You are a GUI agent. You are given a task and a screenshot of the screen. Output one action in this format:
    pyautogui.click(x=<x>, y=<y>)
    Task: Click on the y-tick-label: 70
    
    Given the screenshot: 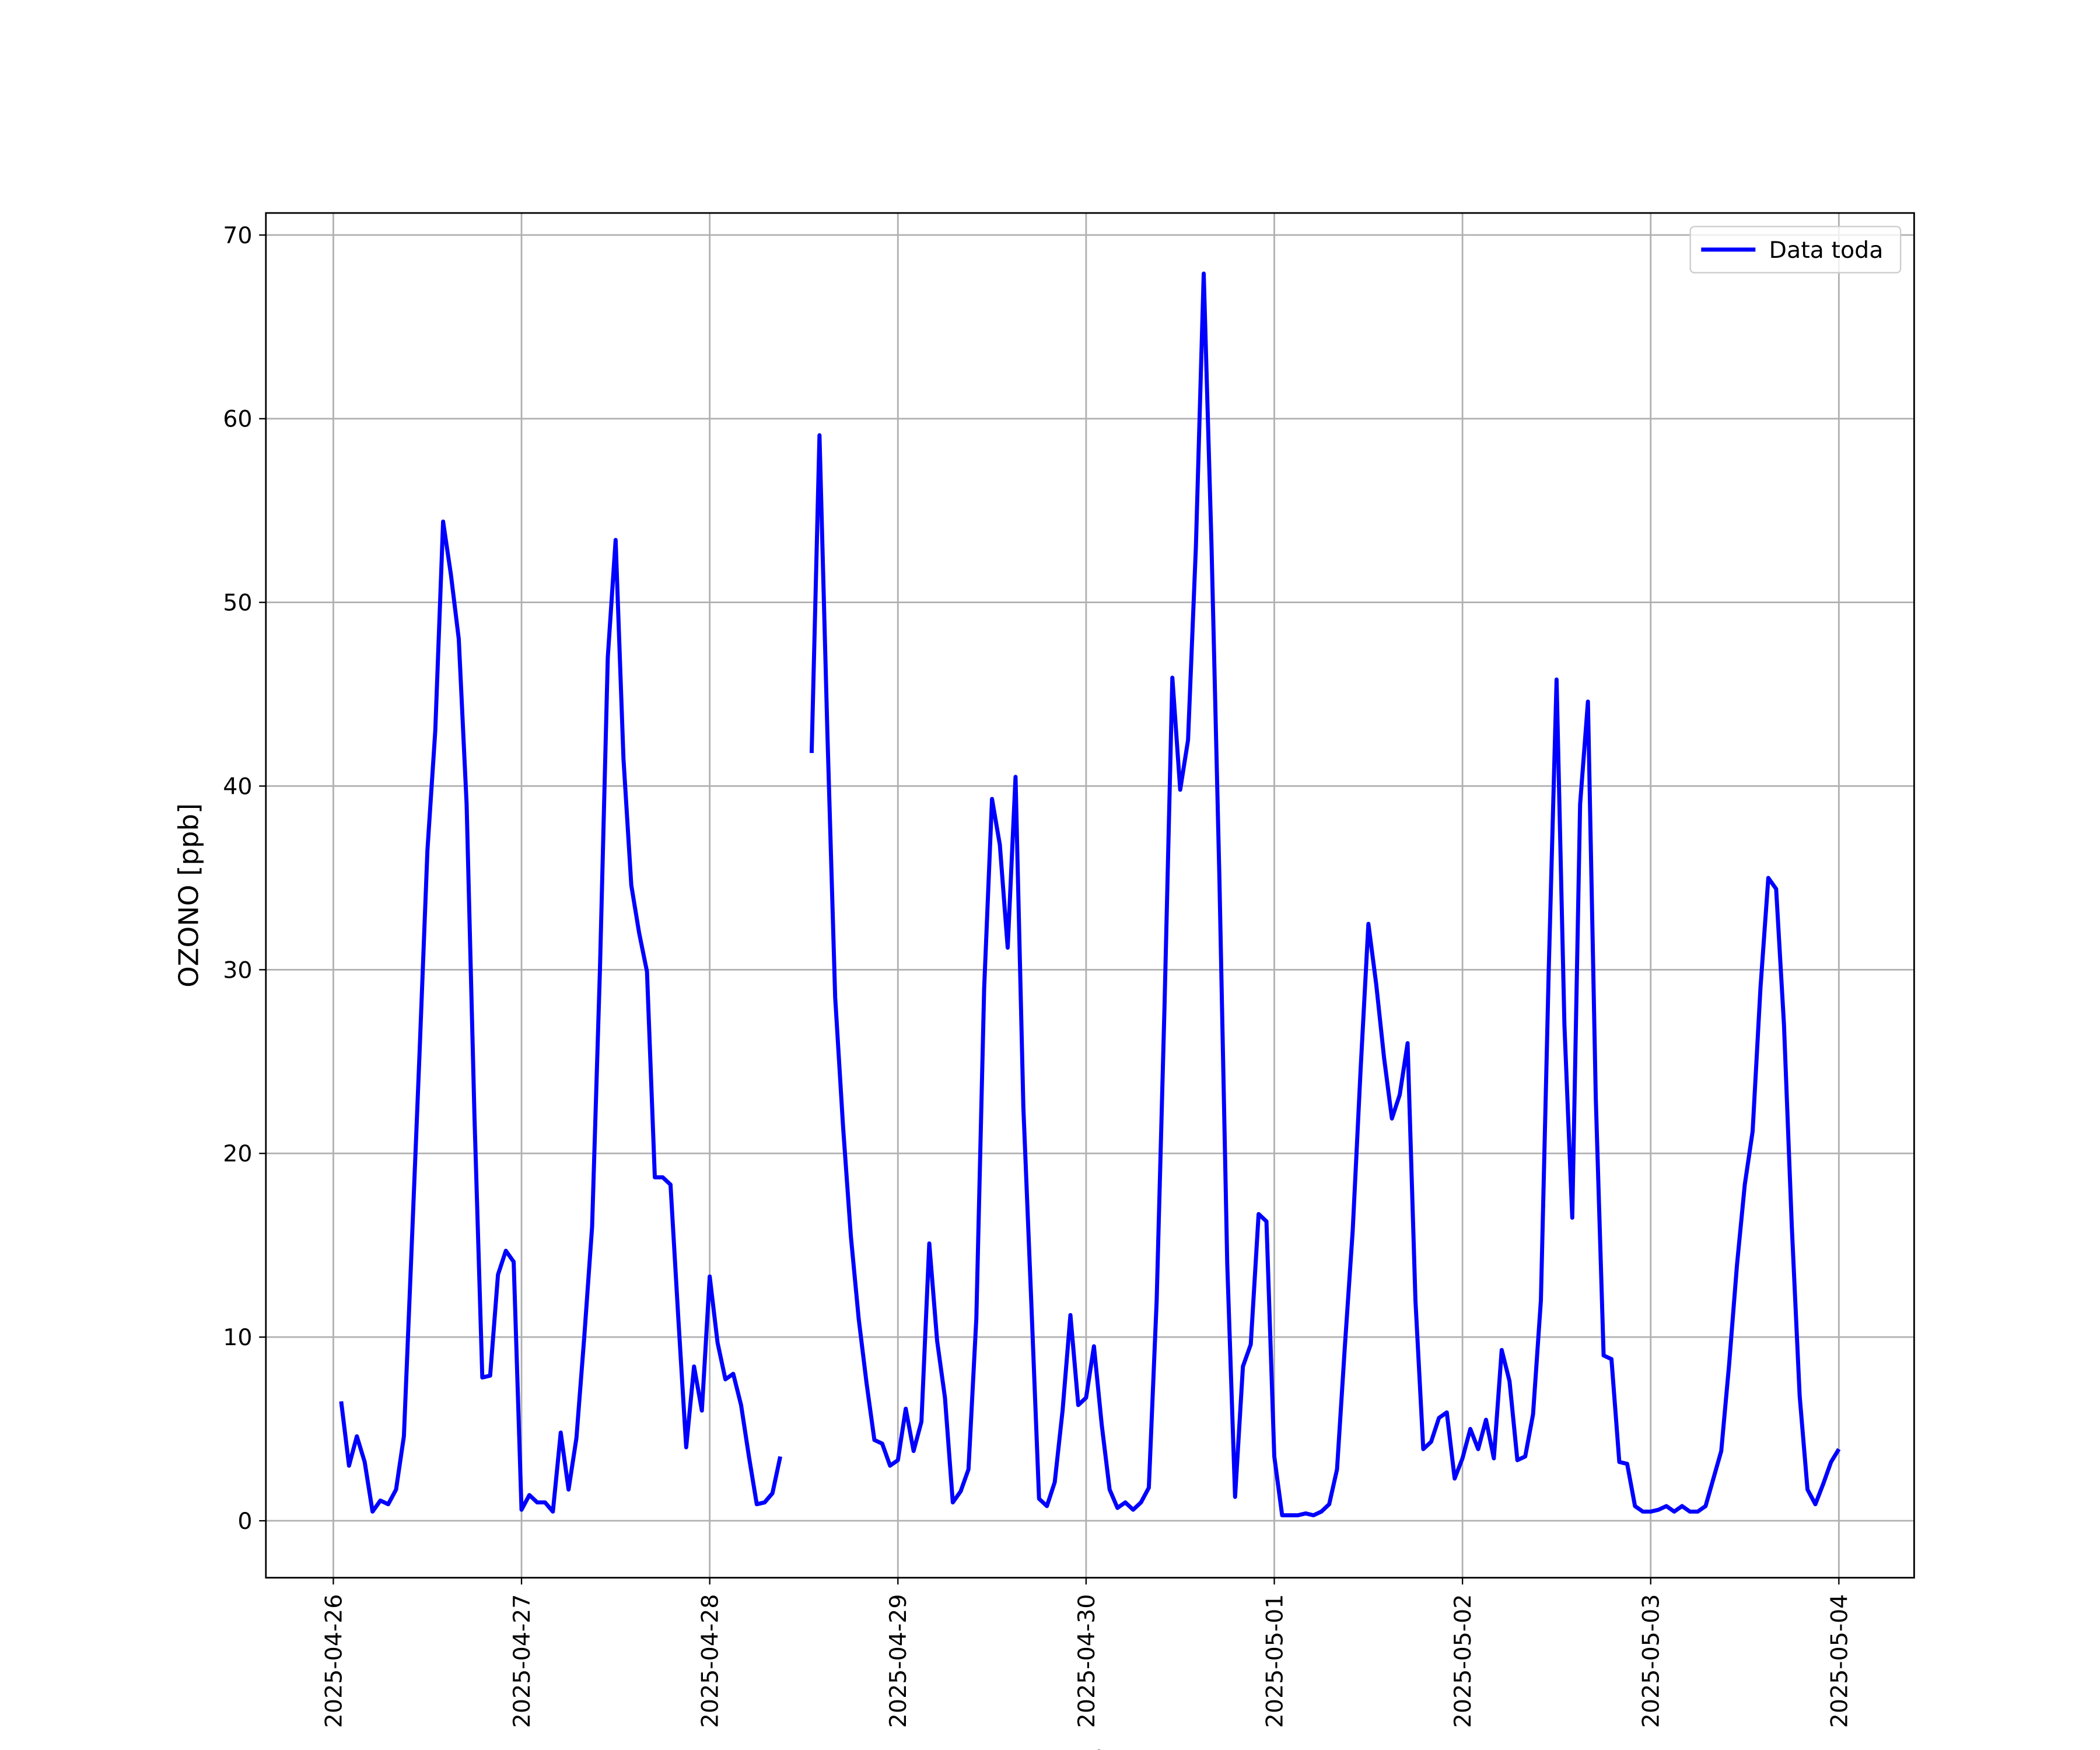 What is the action you would take?
    pyautogui.click(x=237, y=235)
    